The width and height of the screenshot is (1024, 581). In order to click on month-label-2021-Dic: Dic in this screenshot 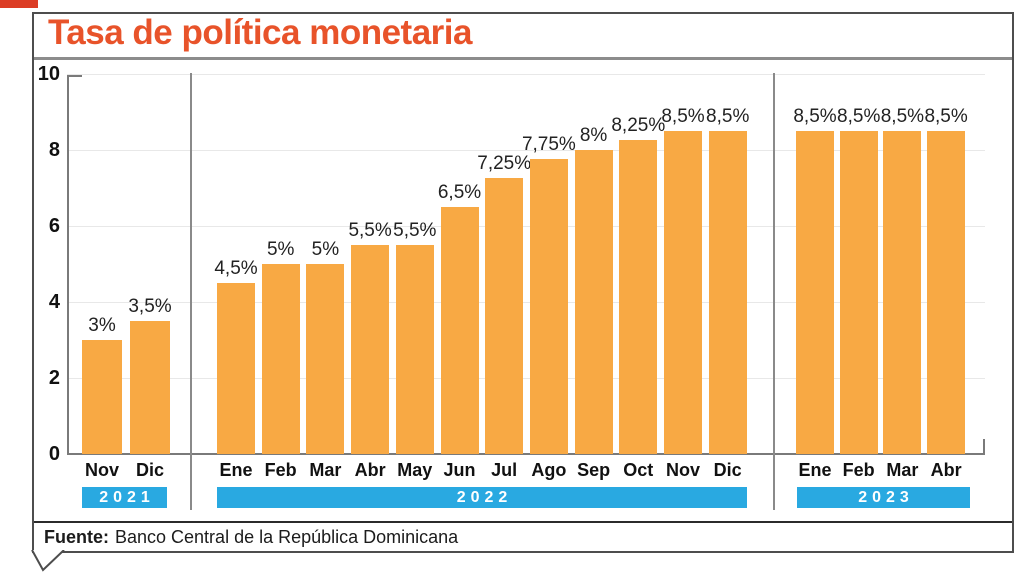, I will do `click(149, 470)`.